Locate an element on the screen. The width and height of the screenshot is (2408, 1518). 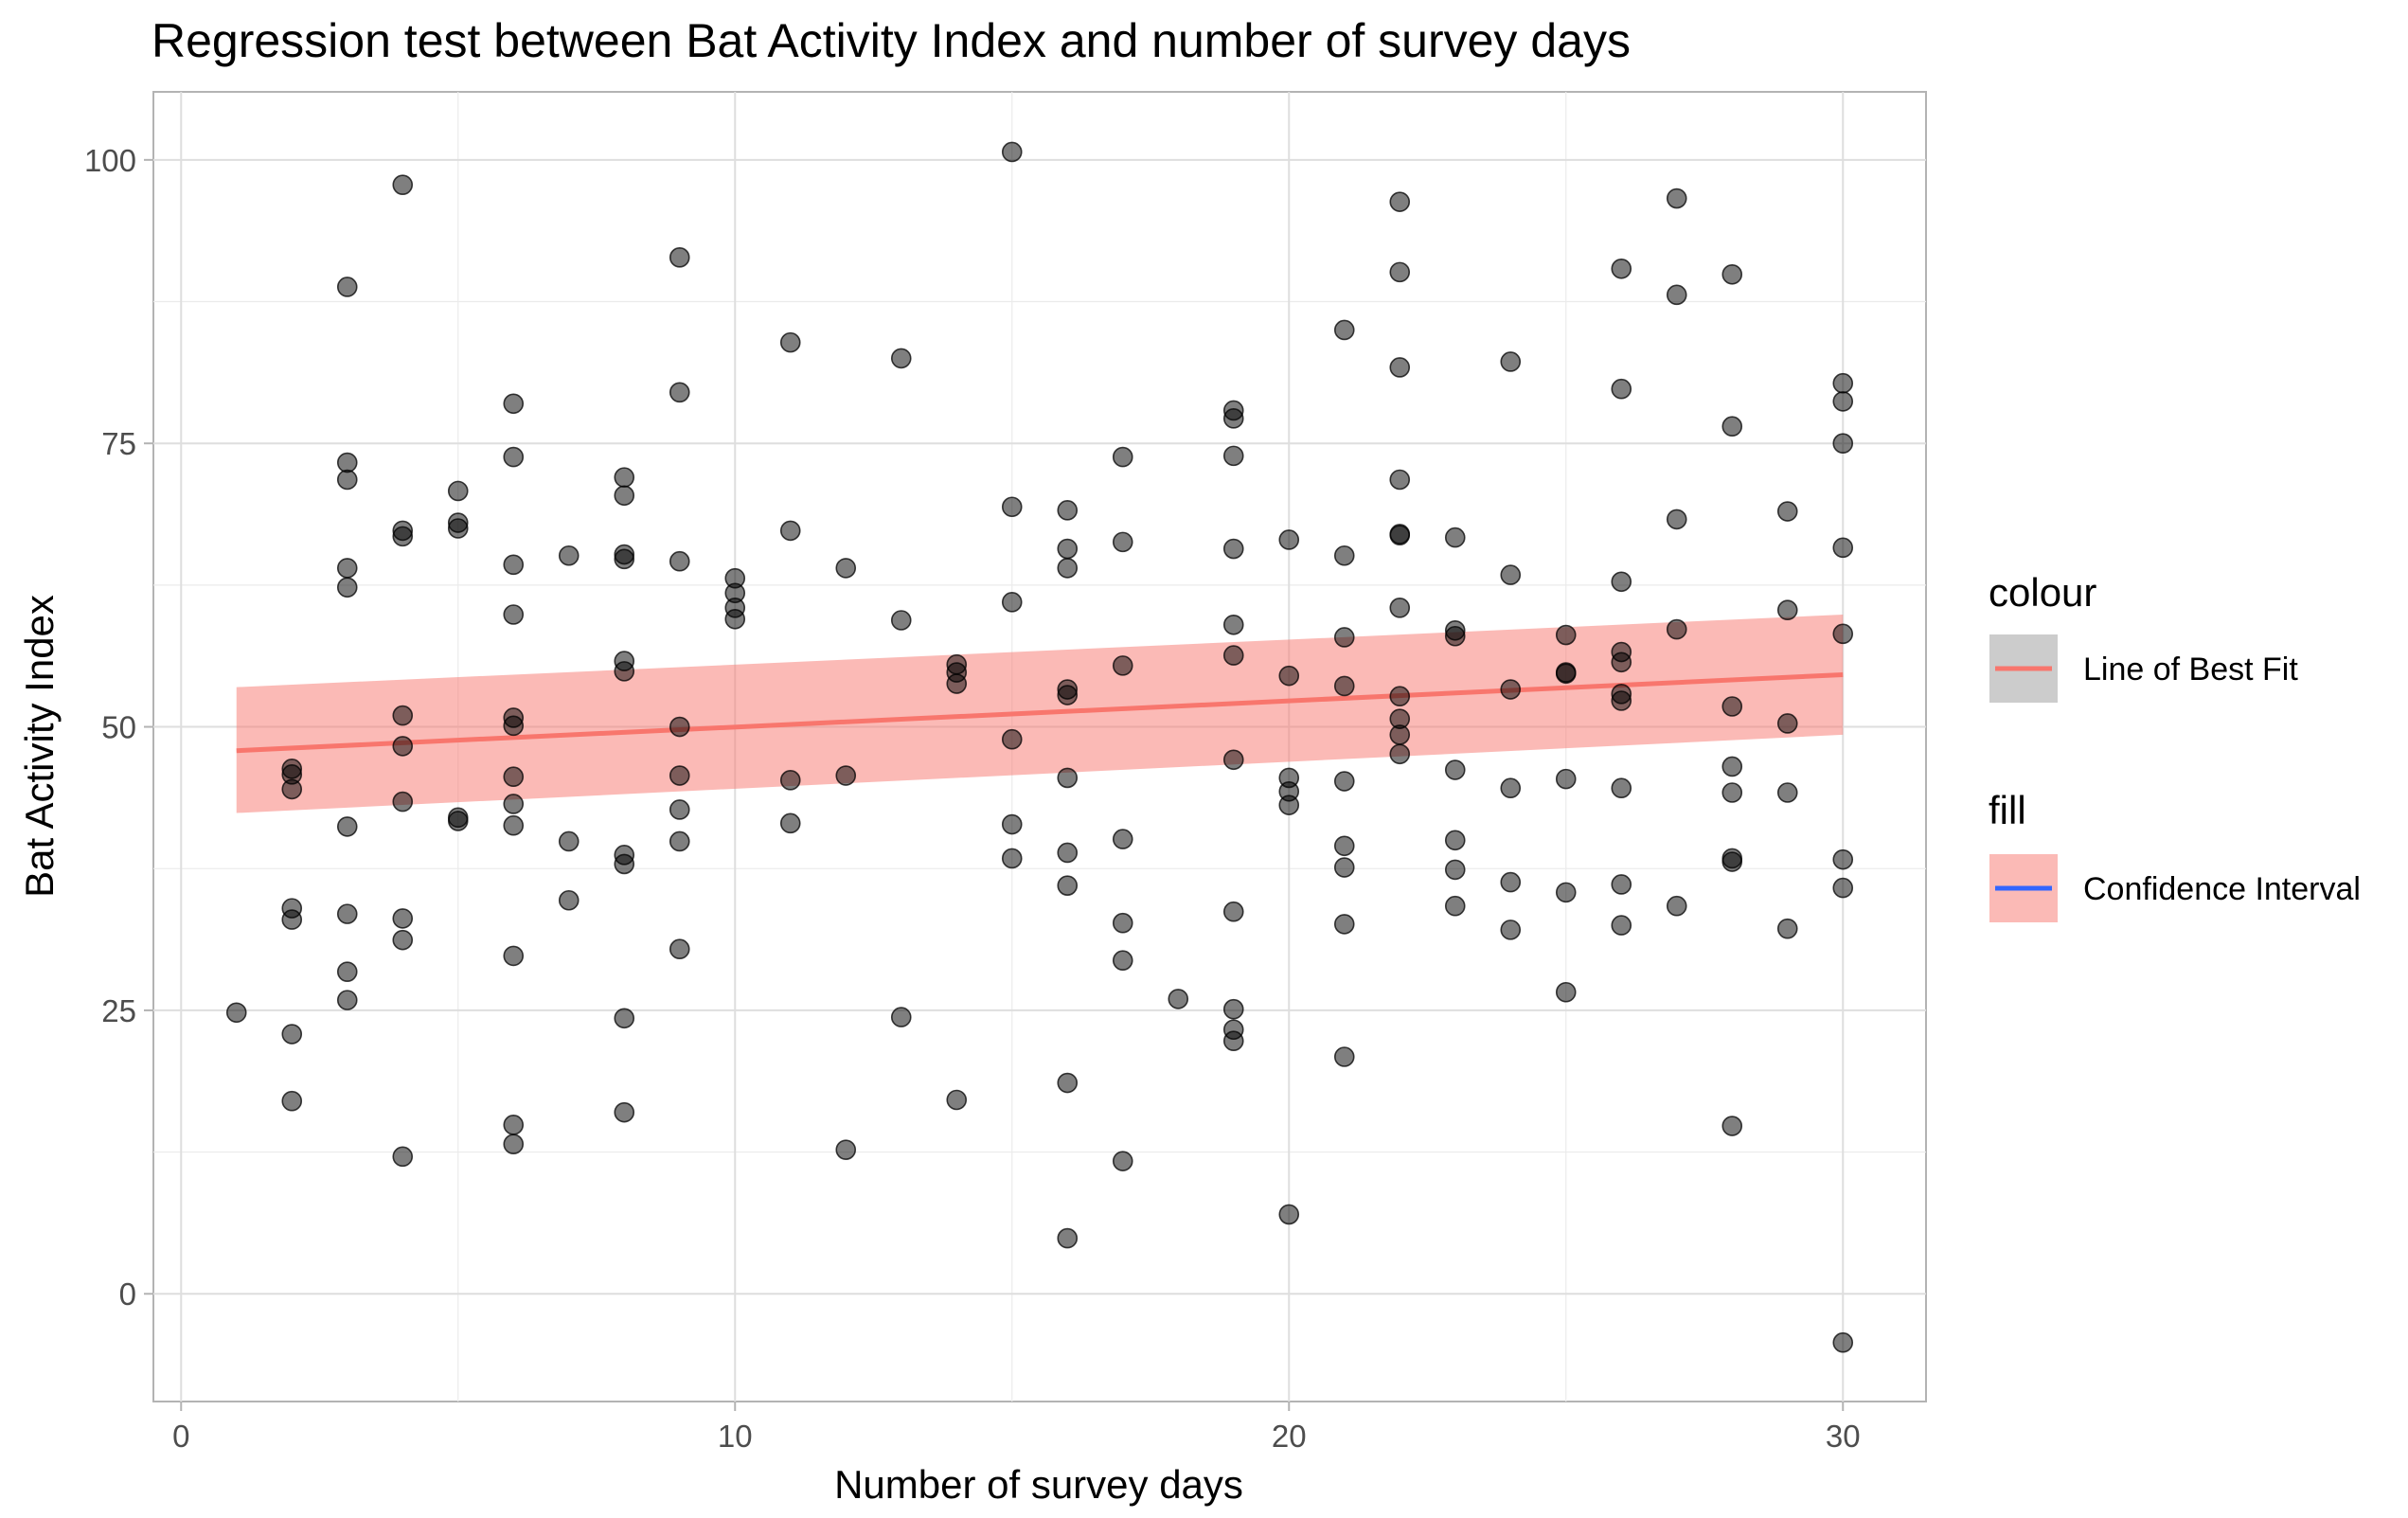
fit-line-layer is located at coordinates (1040, 712).